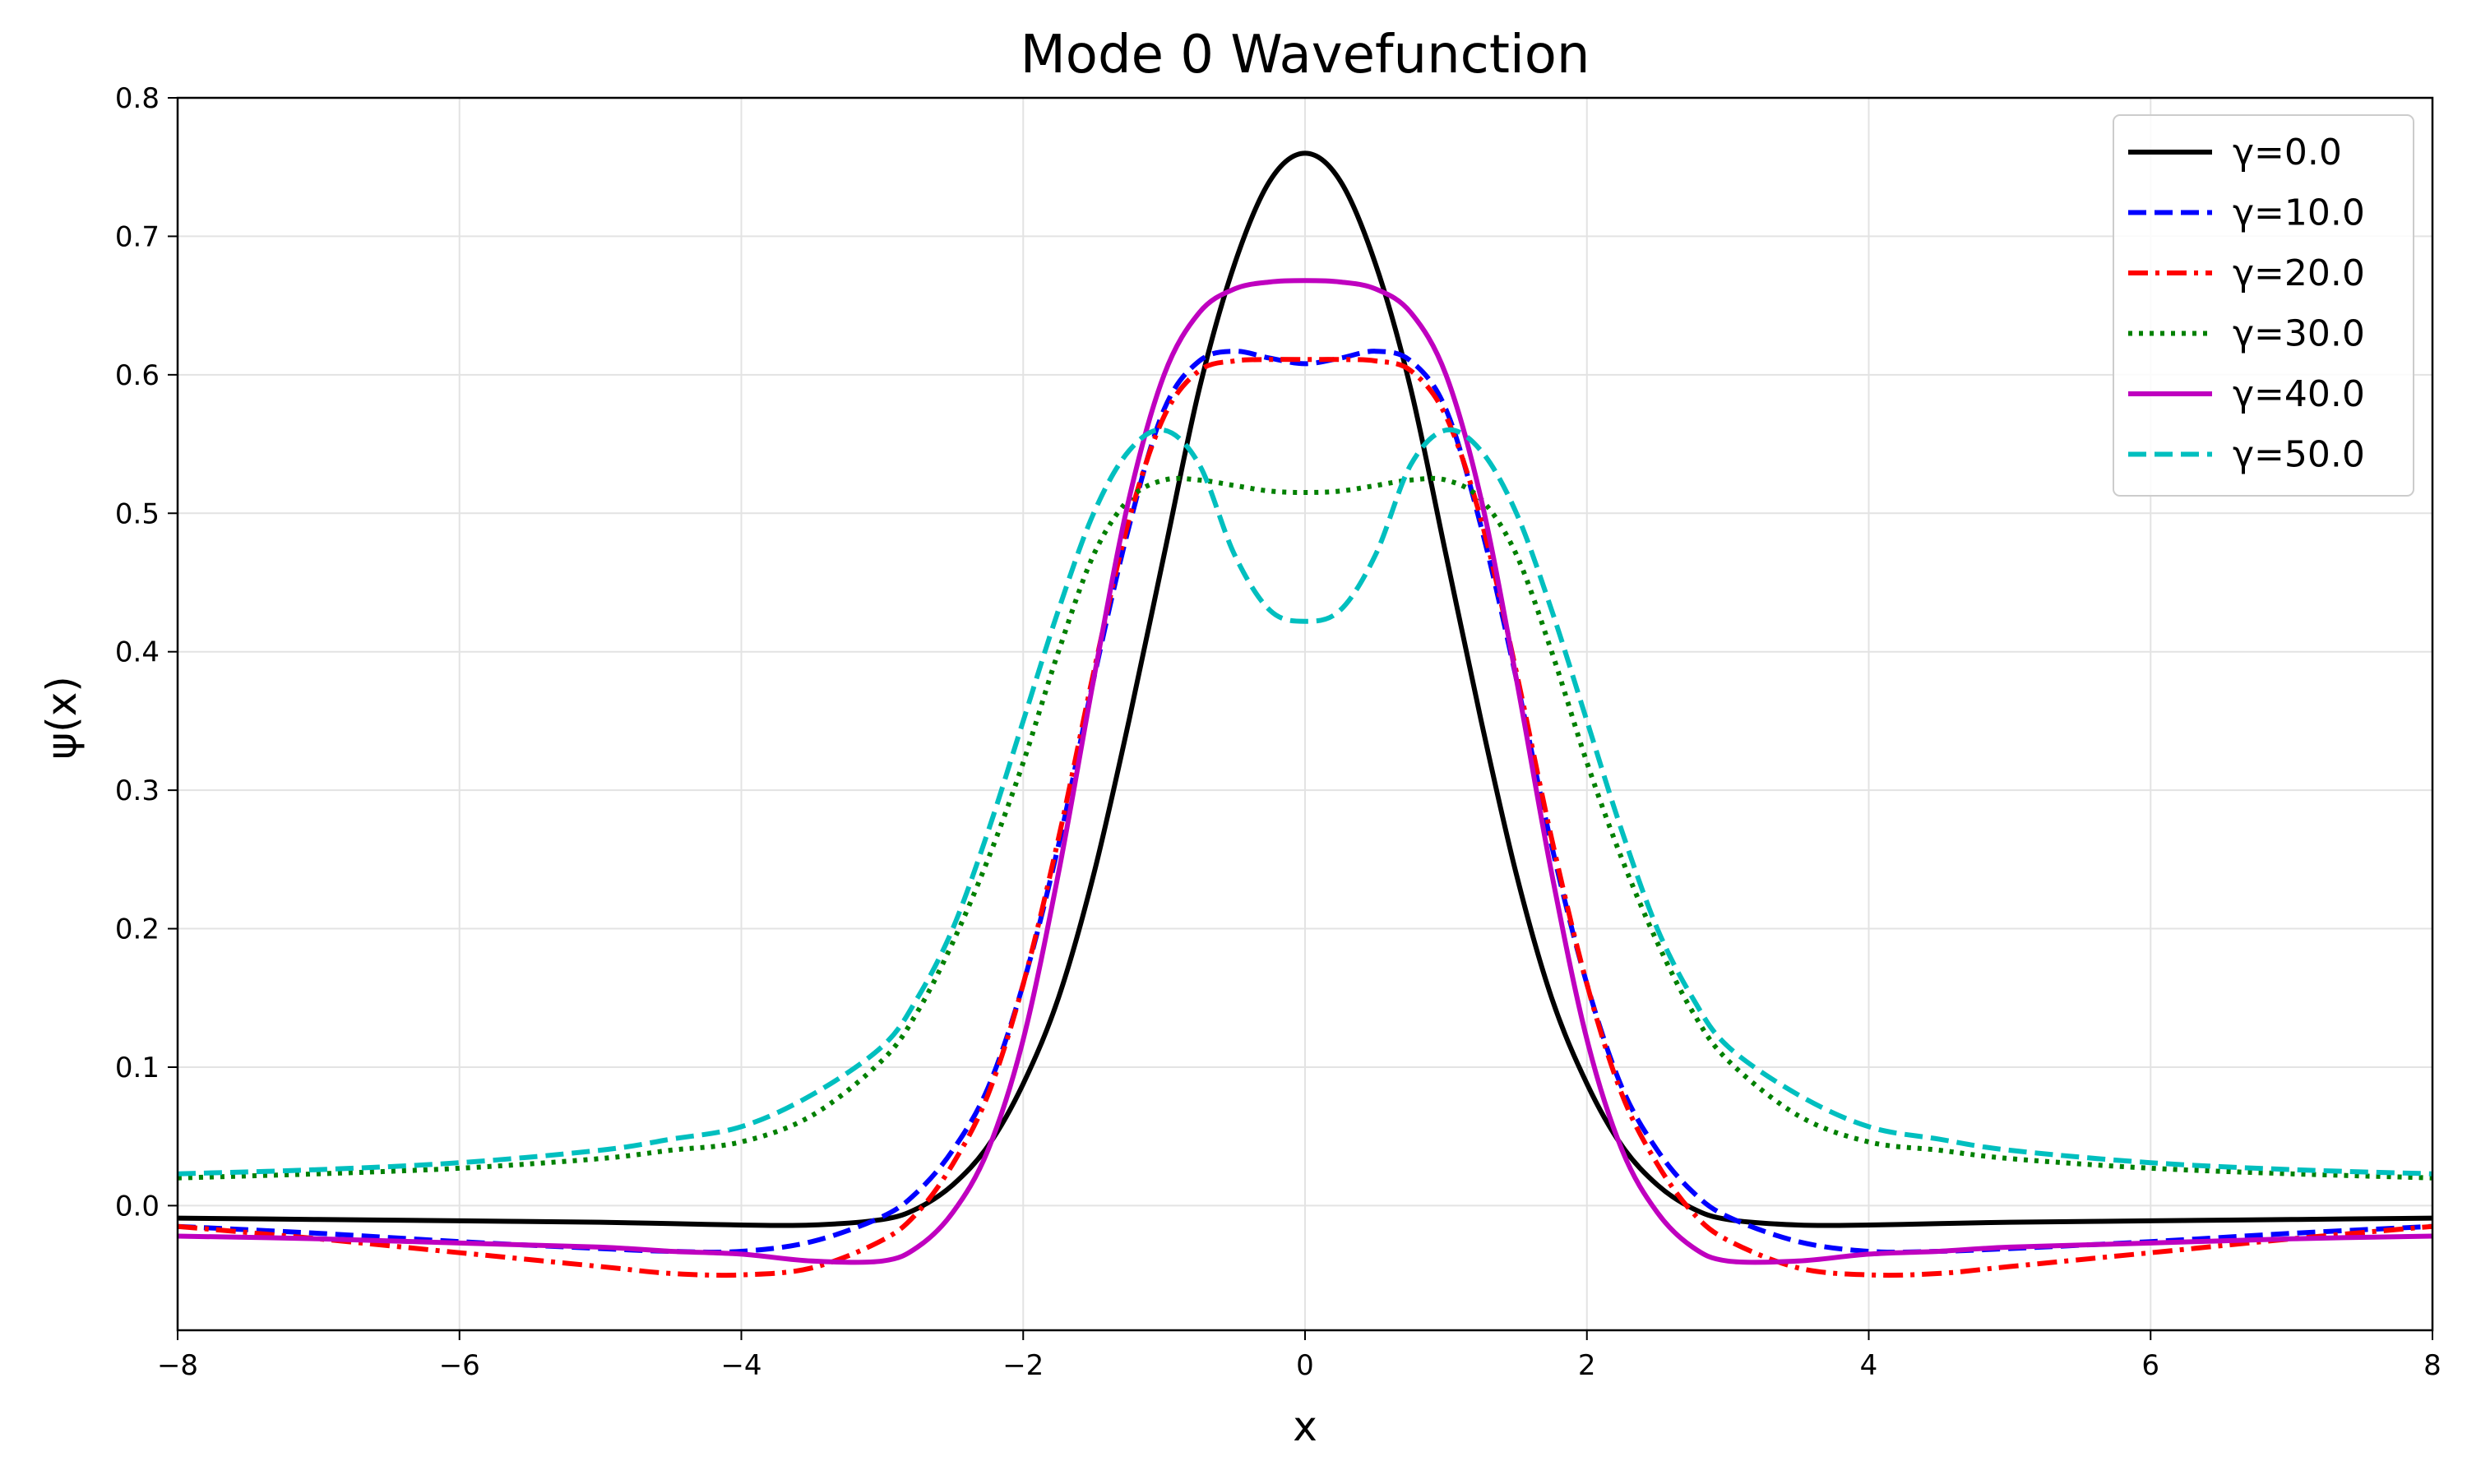 The width and height of the screenshot is (2467, 1484). What do you see at coordinates (1305, 55) in the screenshot?
I see `chart-title: Mode 0 Wavefunction` at bounding box center [1305, 55].